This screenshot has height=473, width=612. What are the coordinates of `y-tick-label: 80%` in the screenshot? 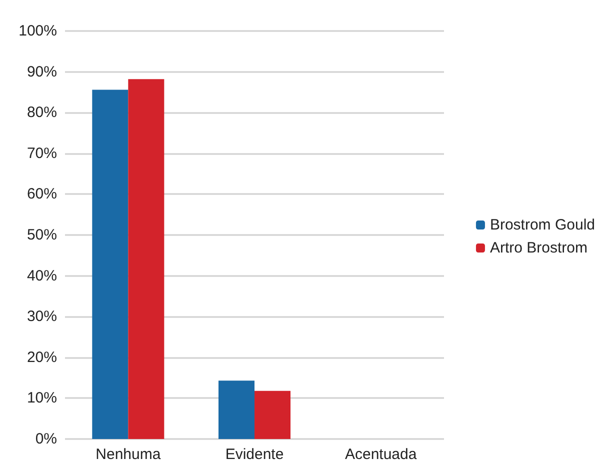 It's located at (41, 113).